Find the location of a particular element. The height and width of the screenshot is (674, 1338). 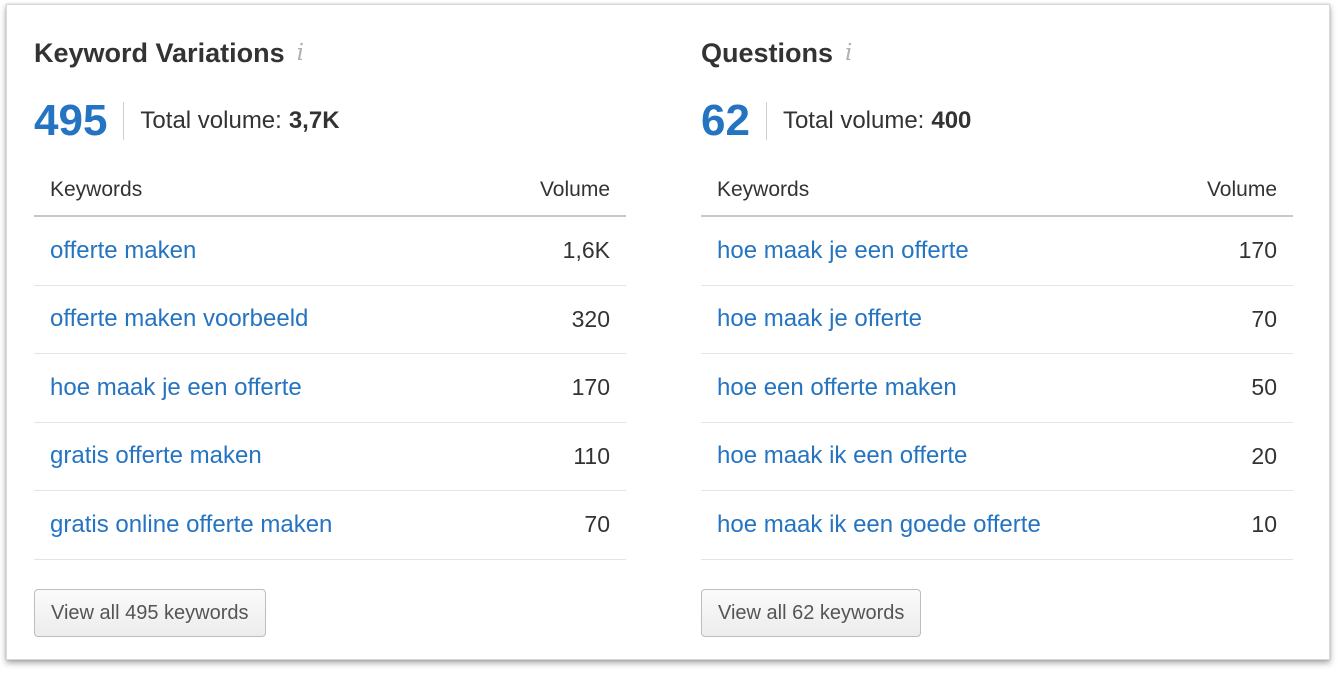

panel-title: Questions is located at coordinates (767, 52).